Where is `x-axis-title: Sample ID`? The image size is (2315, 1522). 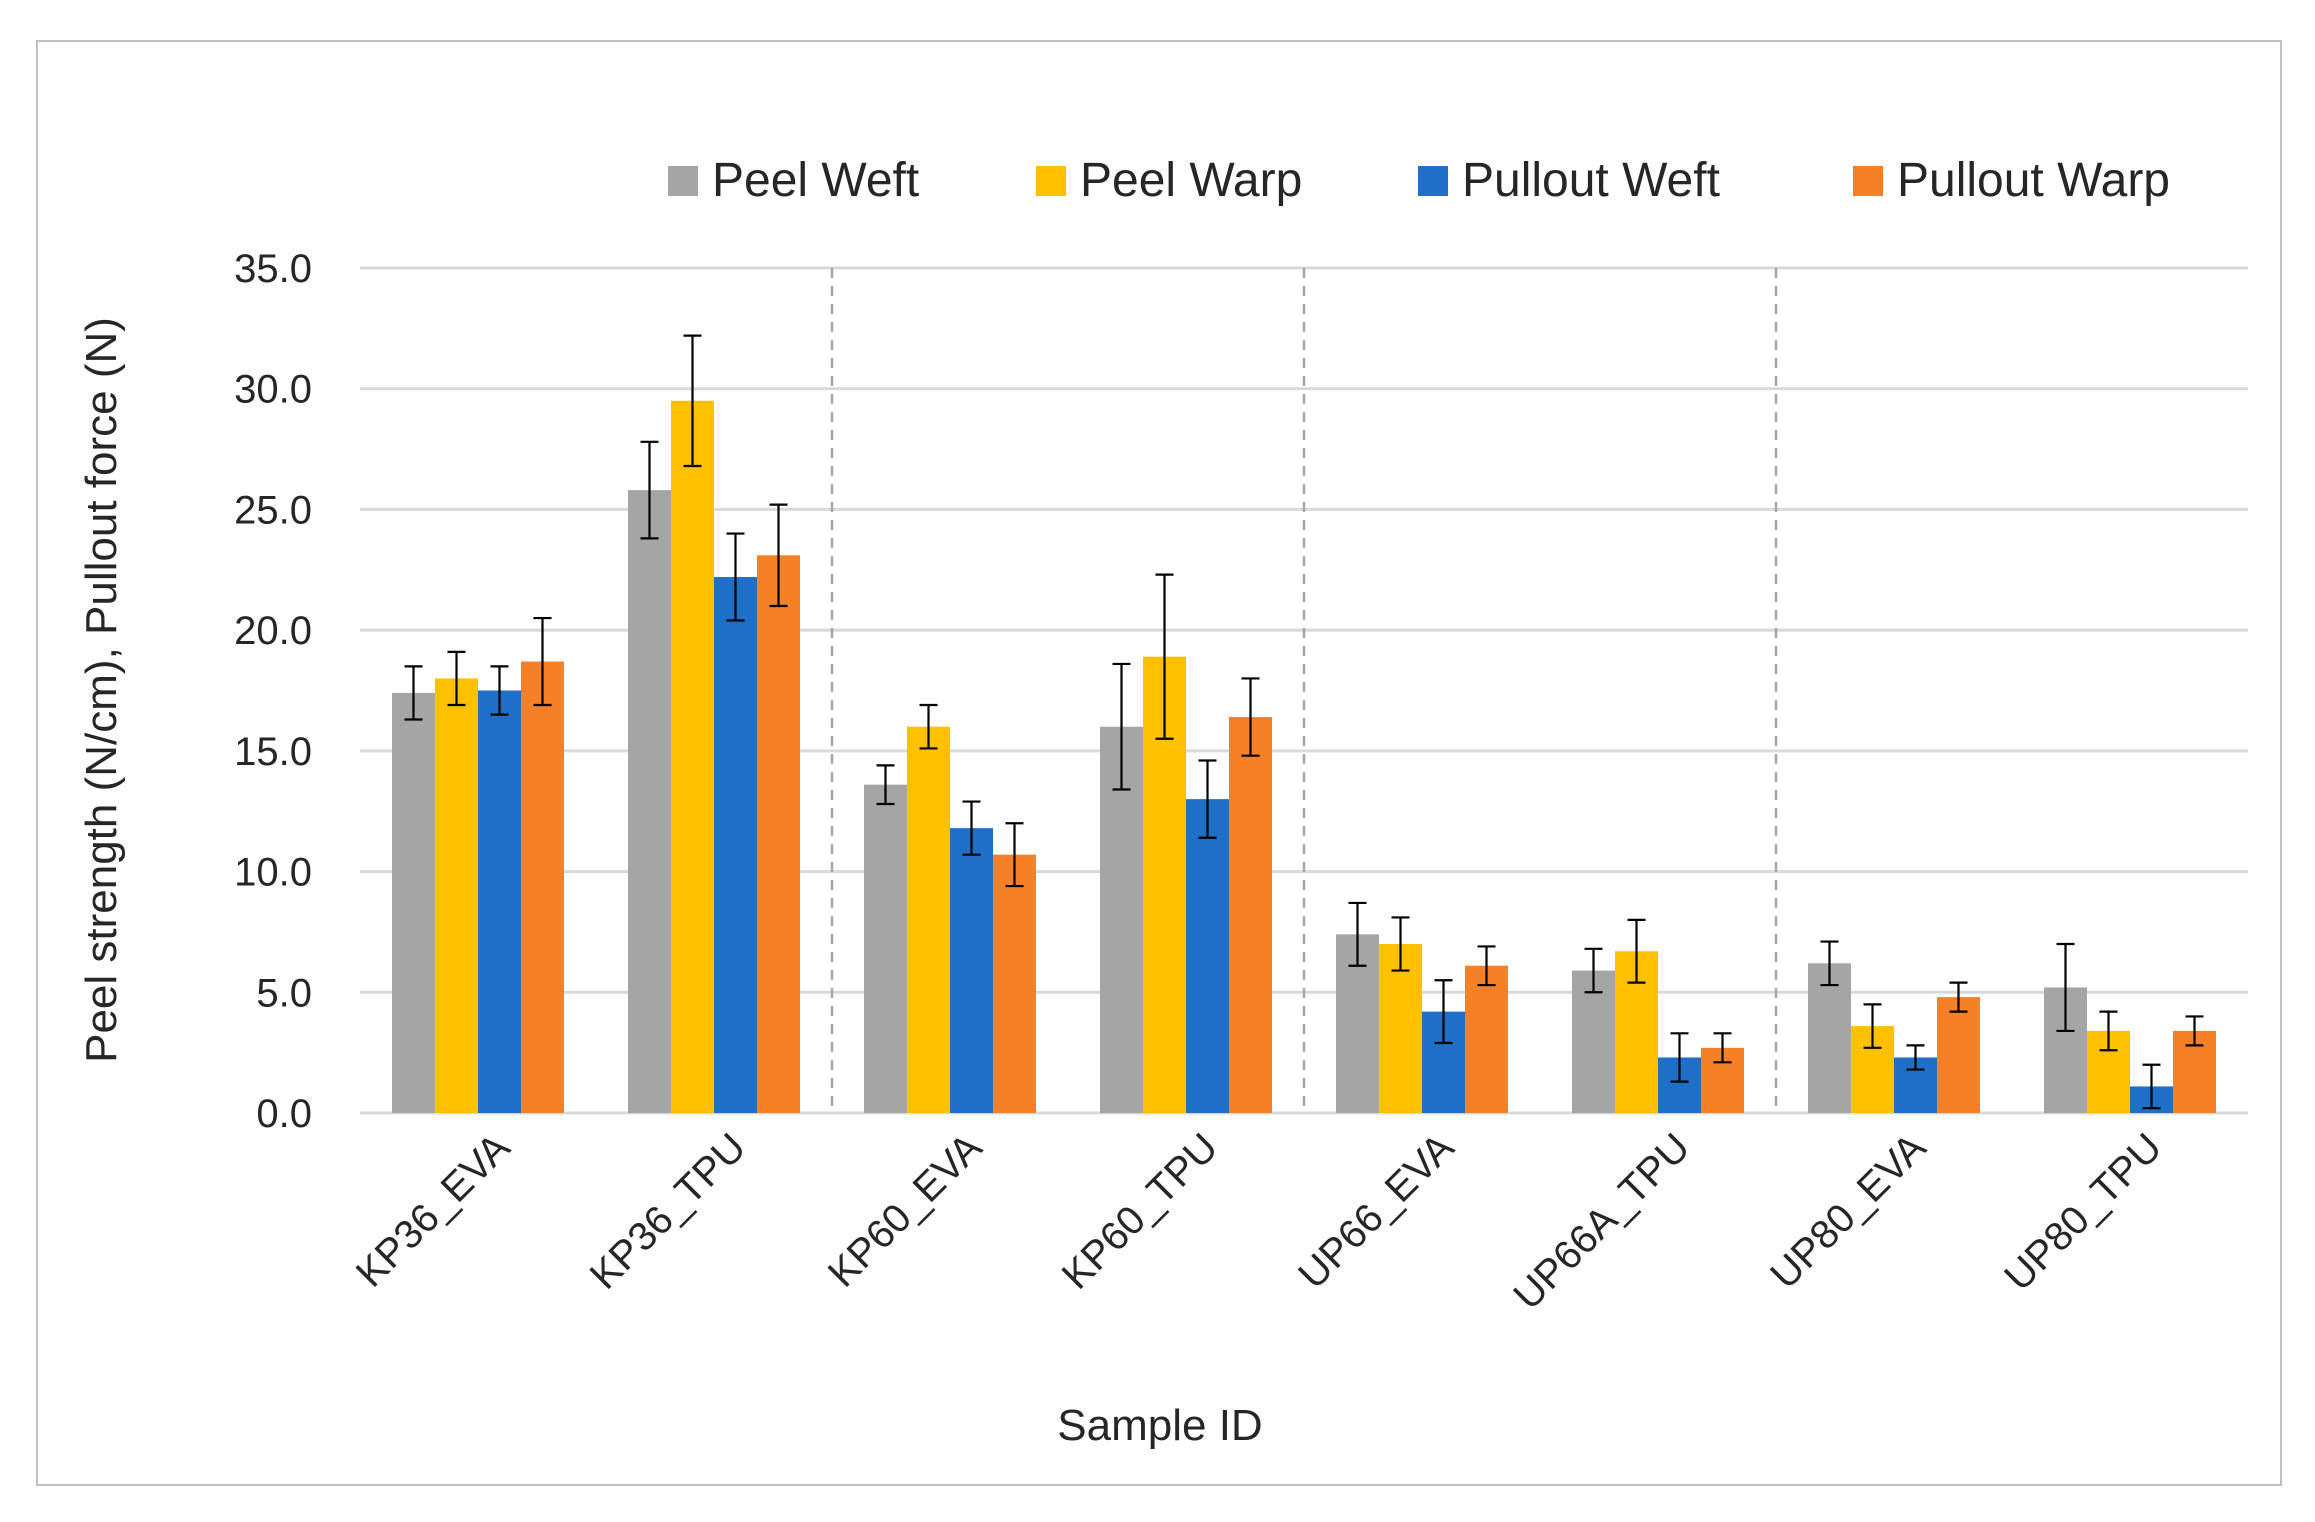 x-axis-title: Sample ID is located at coordinates (1159, 1425).